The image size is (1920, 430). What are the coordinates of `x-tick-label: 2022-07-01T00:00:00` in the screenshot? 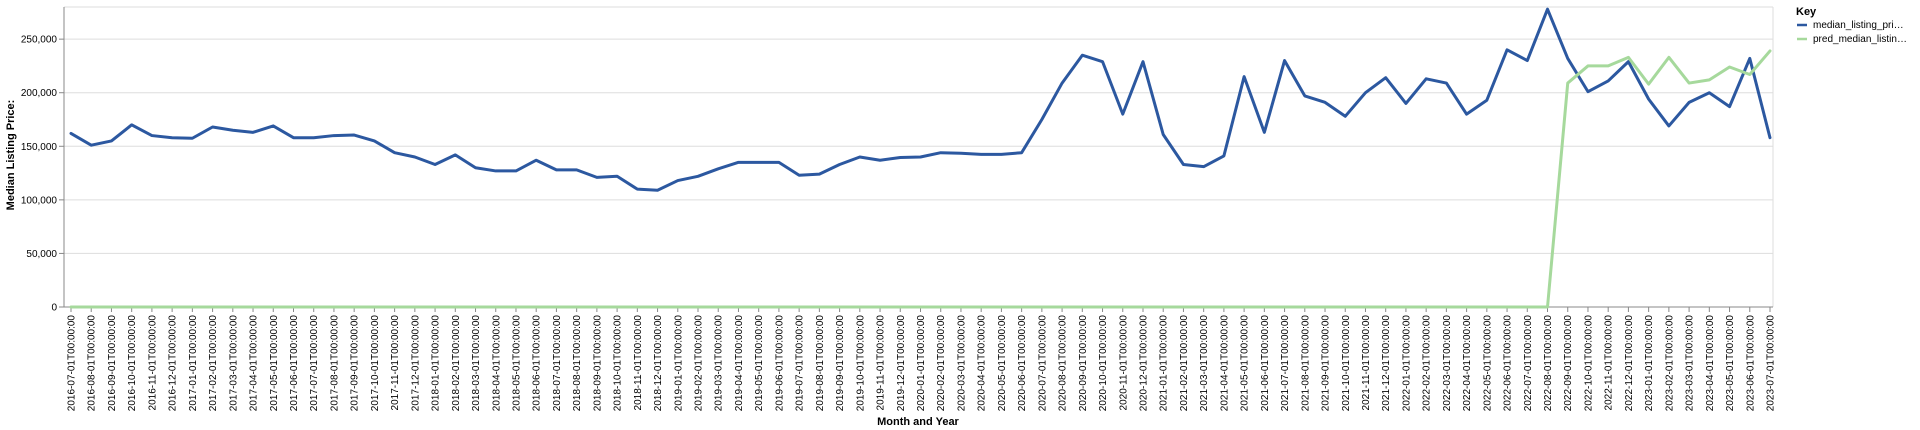 It's located at (1528, 363).